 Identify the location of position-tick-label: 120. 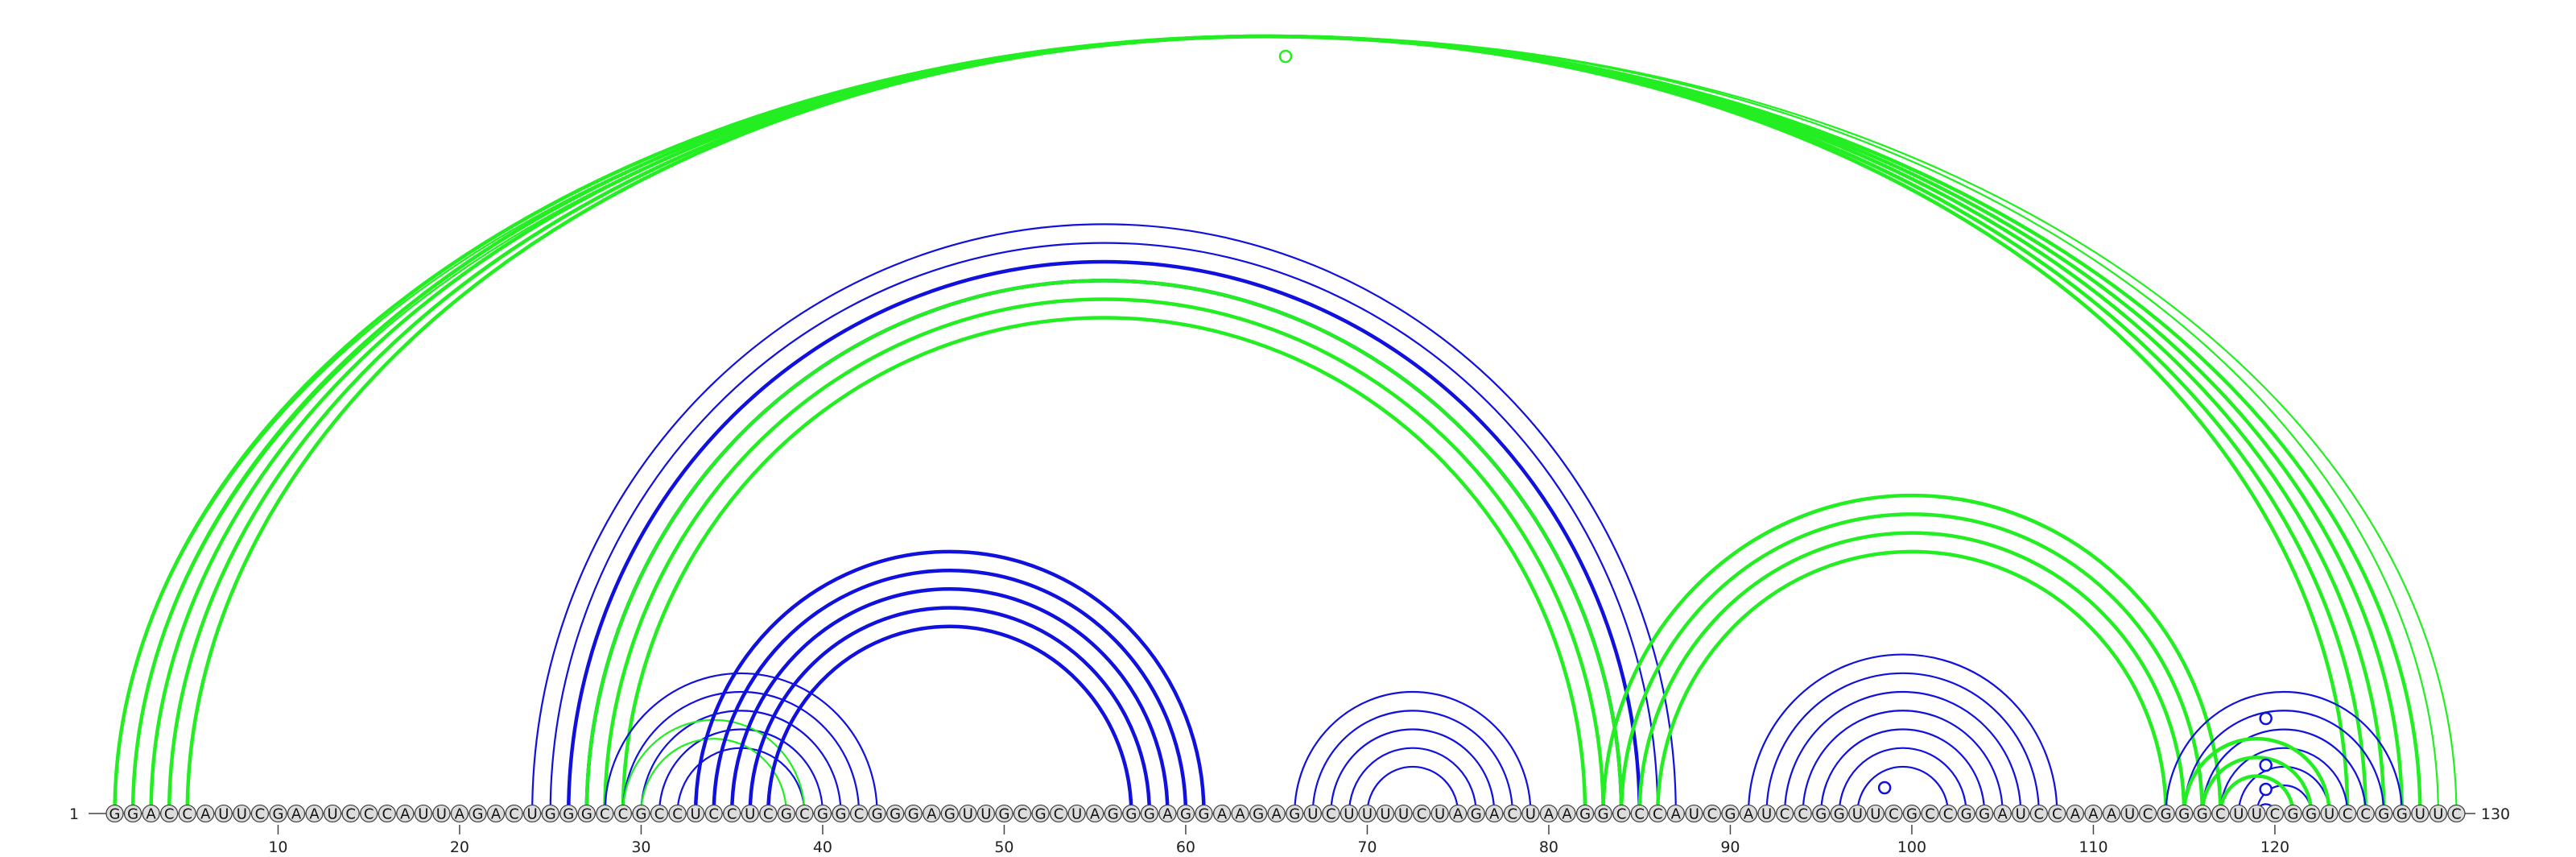
(2274, 847).